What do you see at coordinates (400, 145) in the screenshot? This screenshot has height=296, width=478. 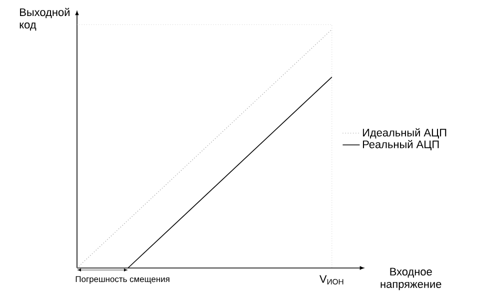 I see `legend-label: Реальный АЦП` at bounding box center [400, 145].